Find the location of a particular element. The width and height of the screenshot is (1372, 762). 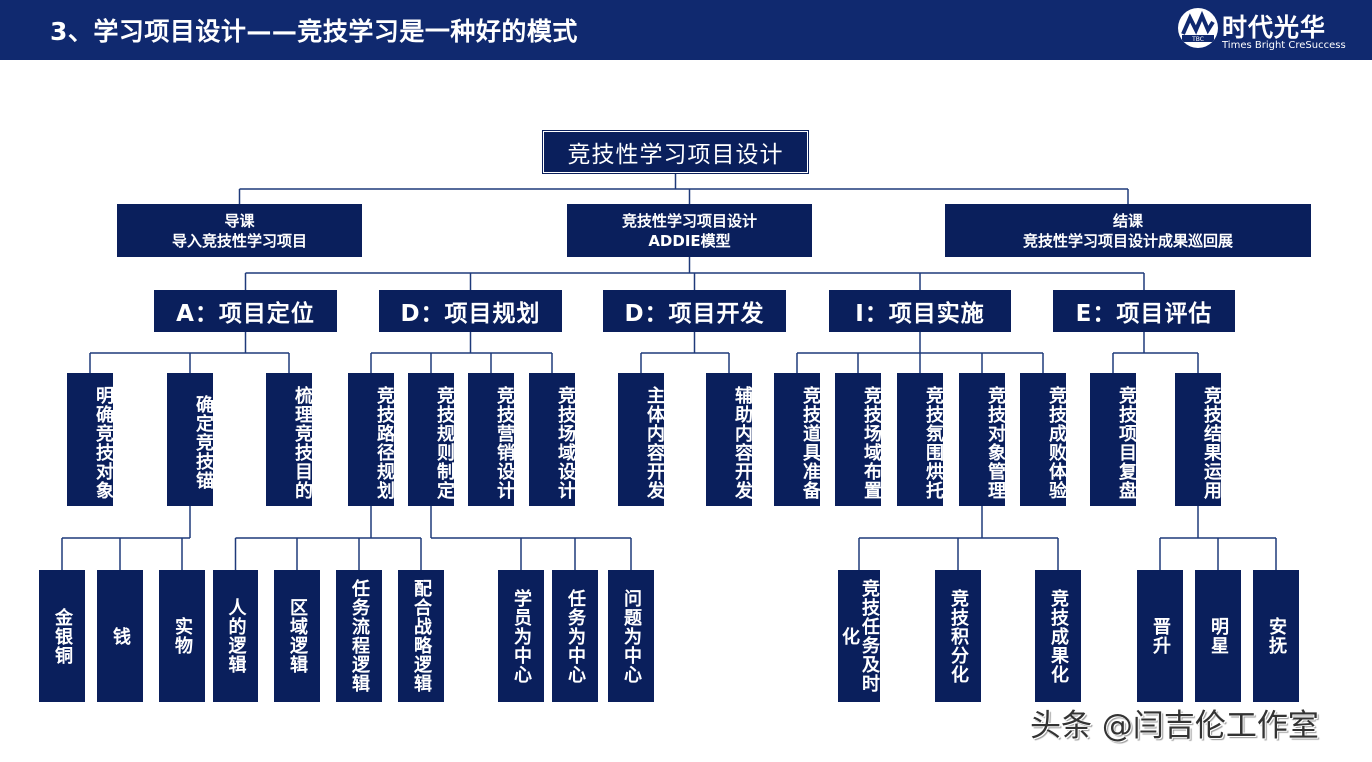

subtask-node: 钱 is located at coordinates (120, 636).